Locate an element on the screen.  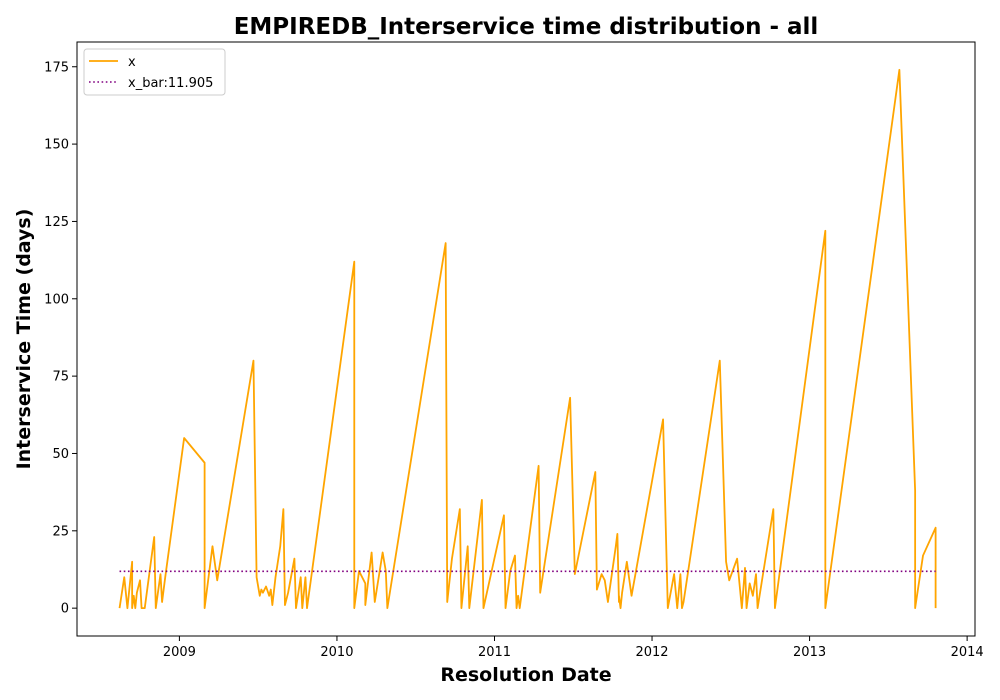
x-tick-label: 2009 is located at coordinates (179, 652).